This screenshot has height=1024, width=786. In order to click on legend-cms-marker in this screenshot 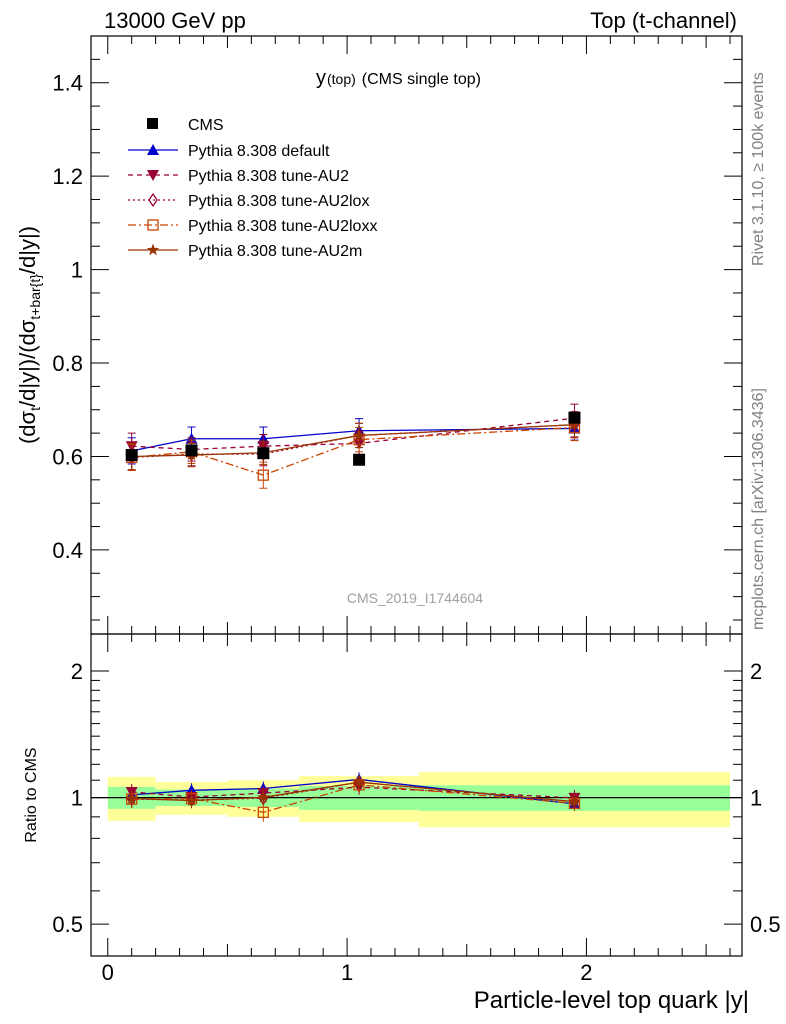, I will do `click(152, 123)`.